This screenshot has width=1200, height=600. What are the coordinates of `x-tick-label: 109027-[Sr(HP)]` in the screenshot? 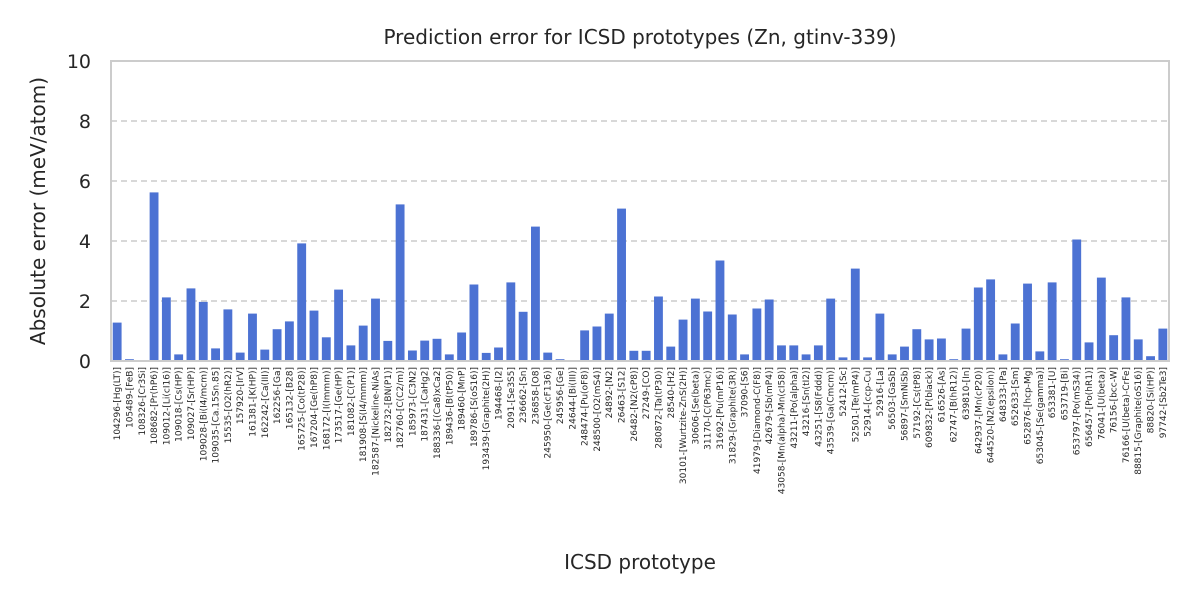 It's located at (192, 403).